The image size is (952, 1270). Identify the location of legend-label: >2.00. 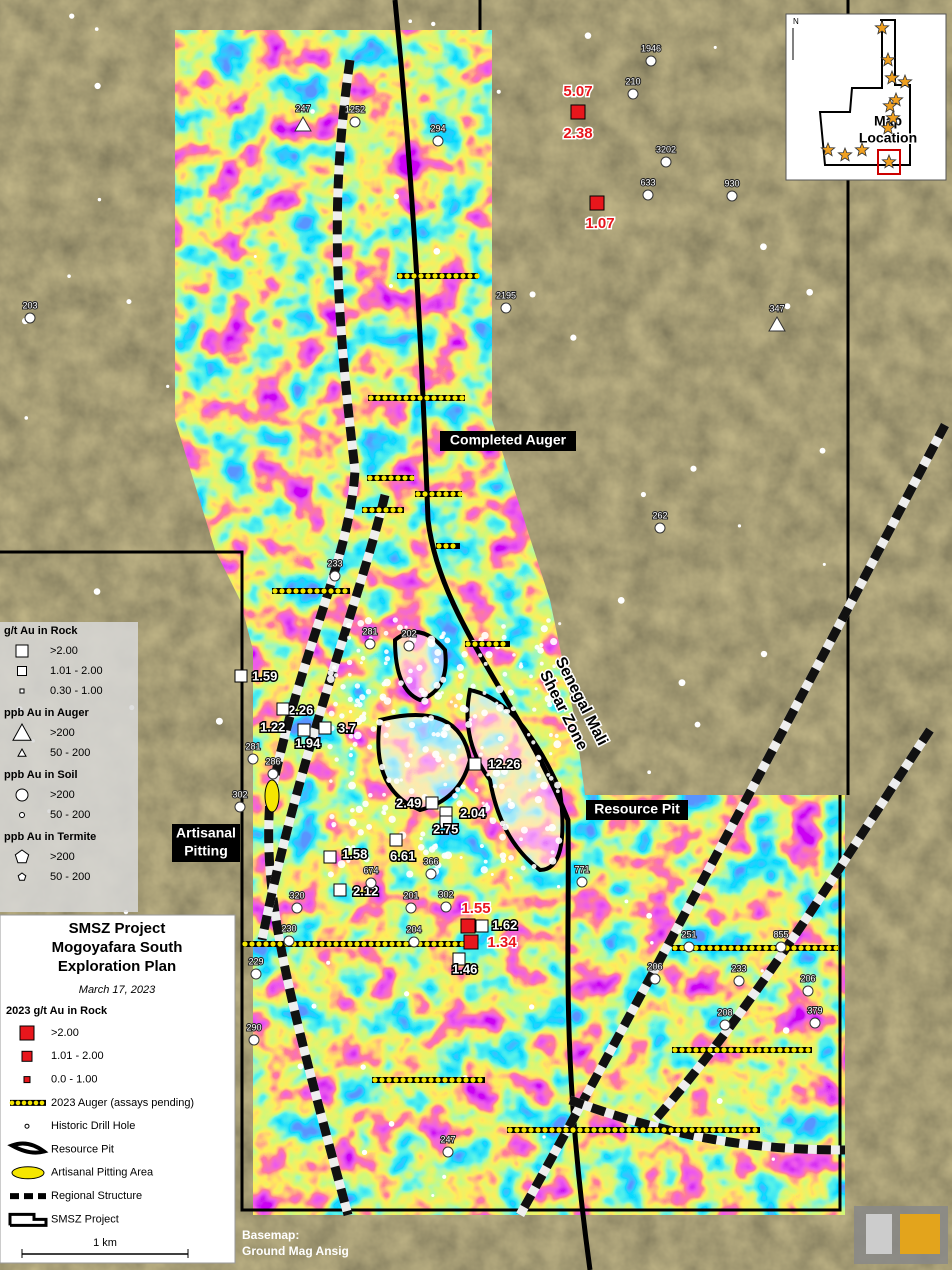
(65, 1033).